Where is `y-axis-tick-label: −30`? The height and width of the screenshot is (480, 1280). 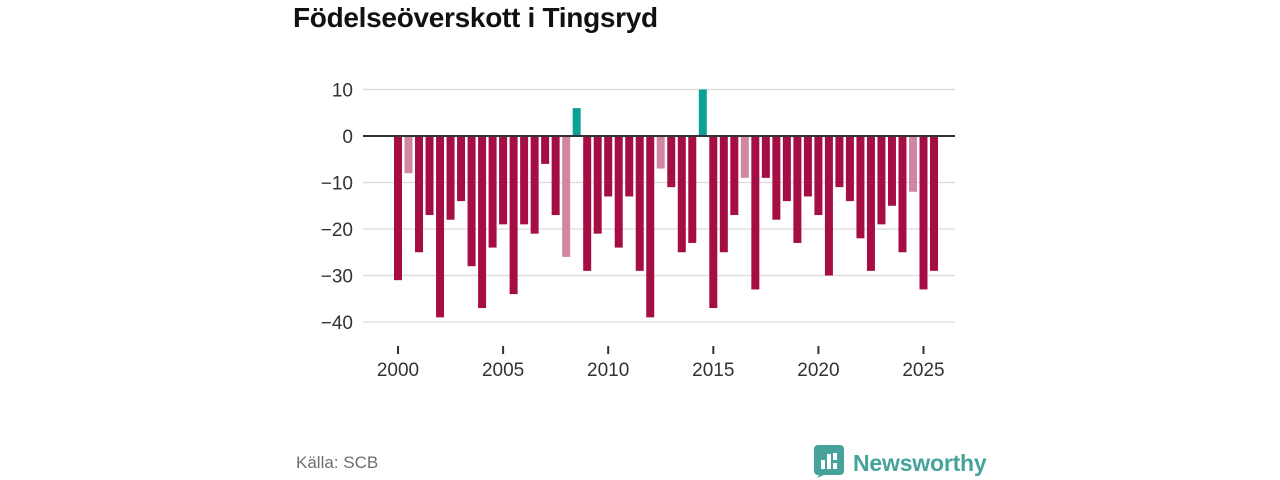
y-axis-tick-label: −30 is located at coordinates (337, 277).